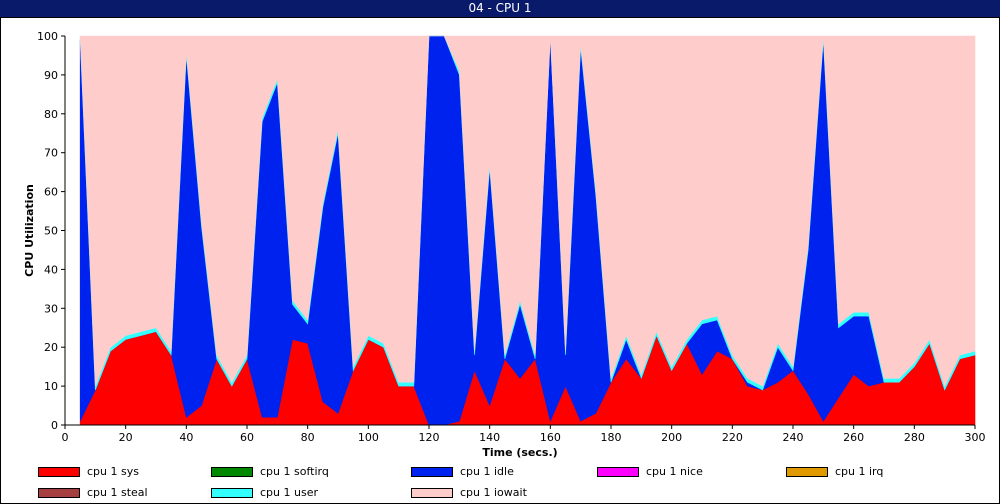 This screenshot has width=1000, height=504. I want to click on x-tick-label: 20, so click(126, 437).